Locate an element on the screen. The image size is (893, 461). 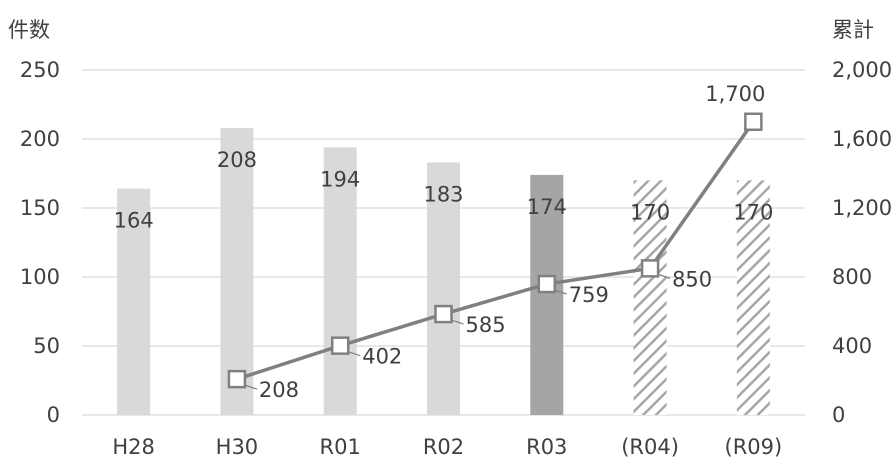
y-left-tick-label: 200 is located at coordinates (40, 139).